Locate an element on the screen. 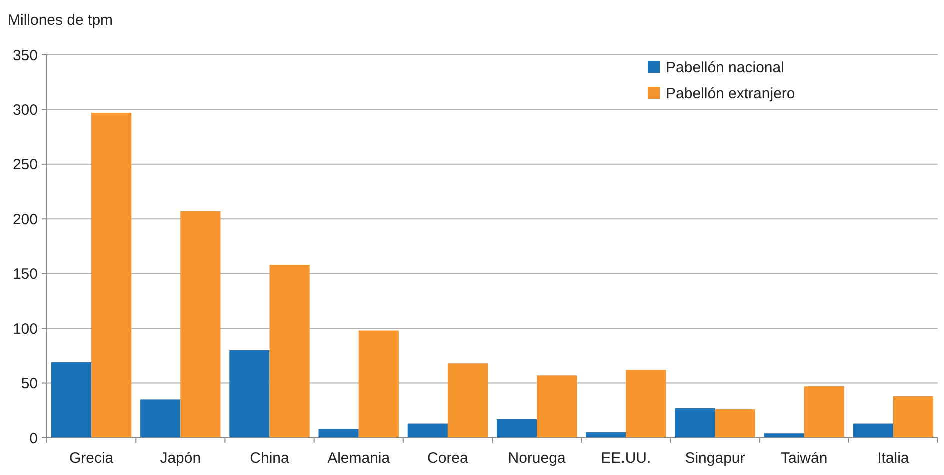 The image size is (944, 475). x-tick-label: Noruega is located at coordinates (537, 458).